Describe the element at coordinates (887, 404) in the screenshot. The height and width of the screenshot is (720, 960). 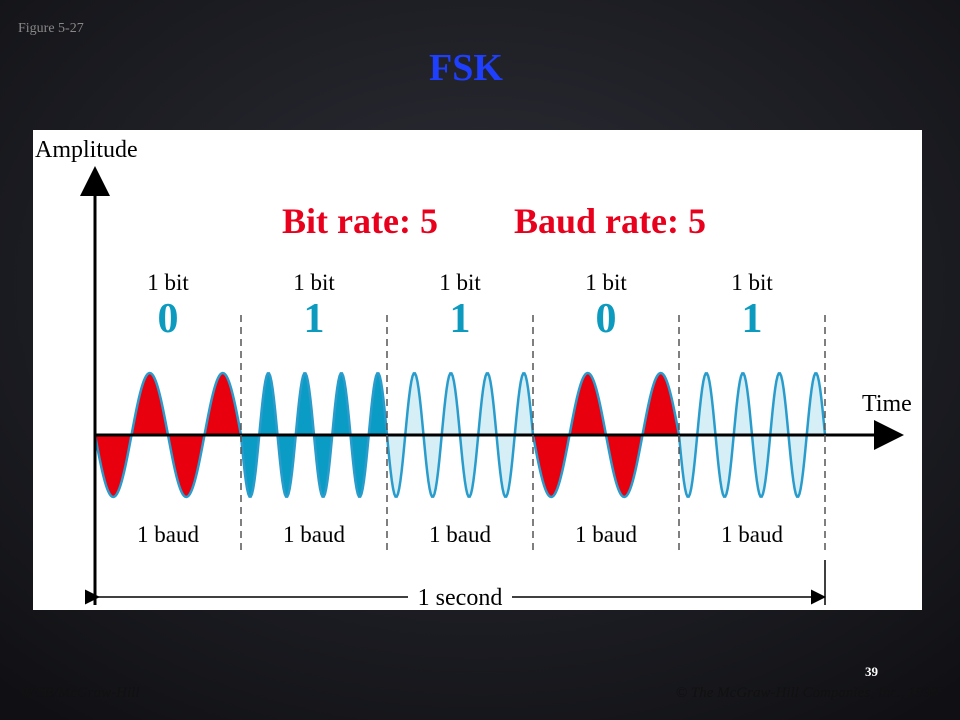
I see `time-label: Time` at that location.